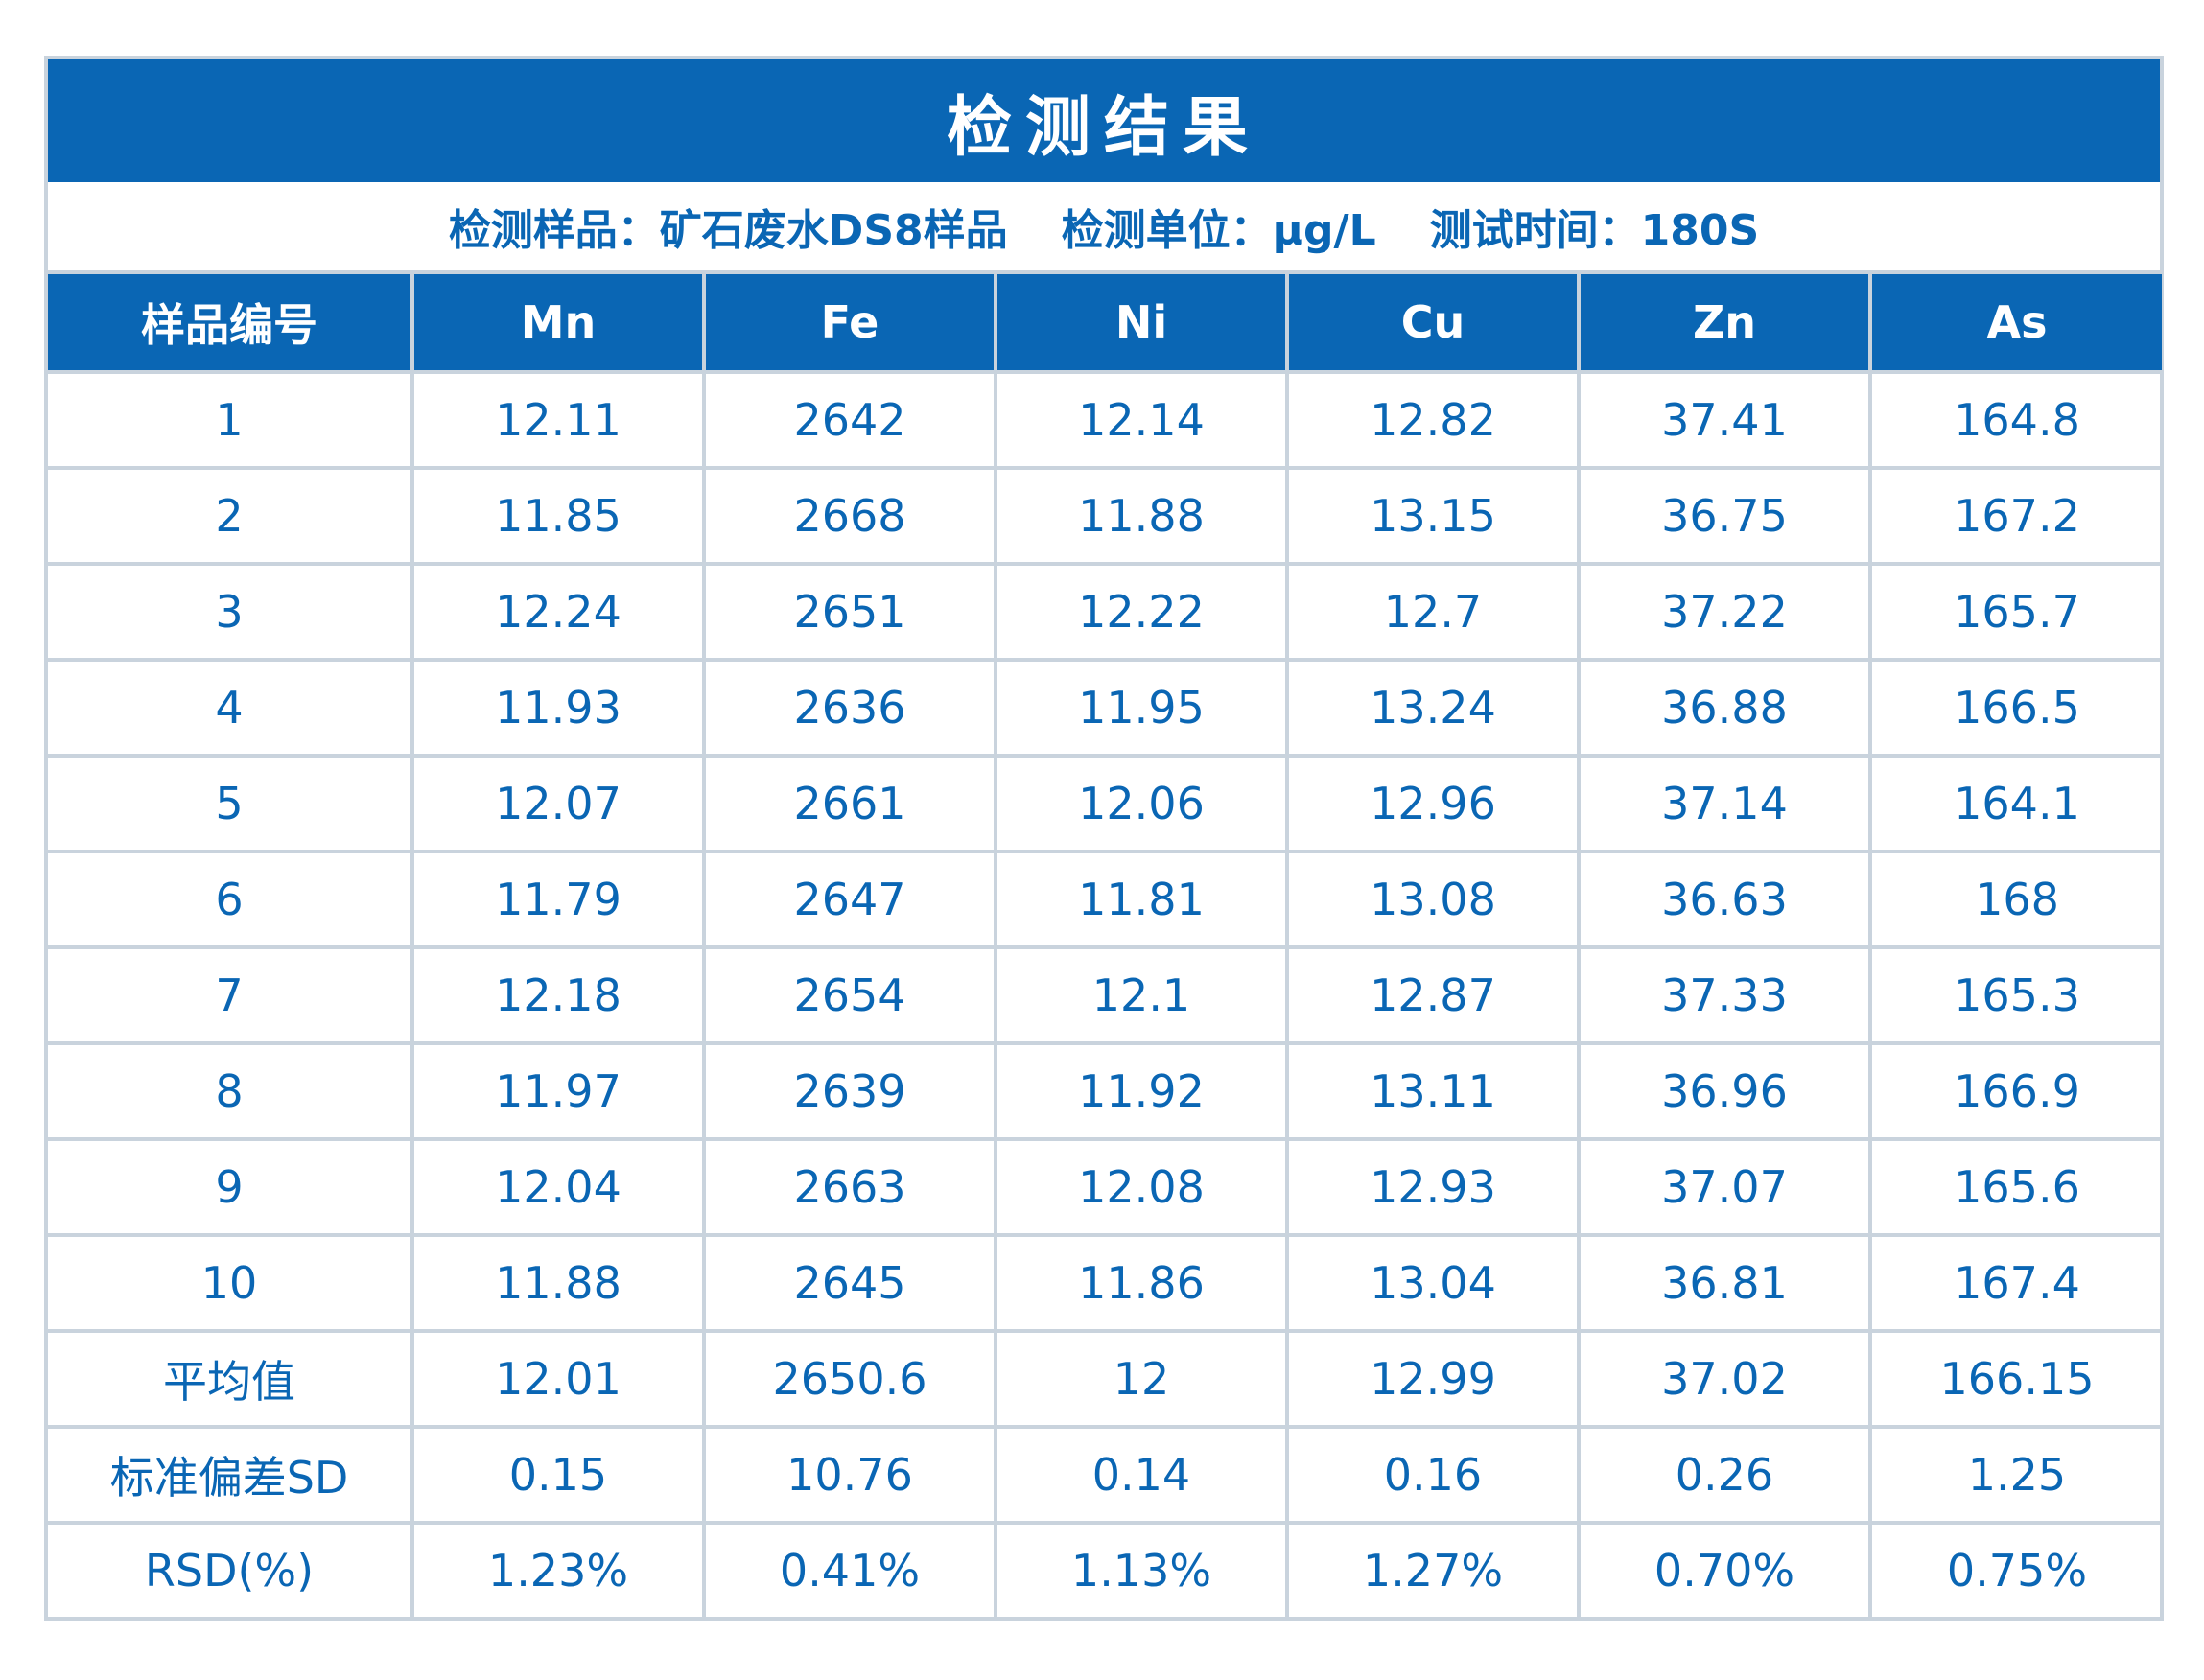 The width and height of the screenshot is (2204, 1680). What do you see at coordinates (1434, 709) in the screenshot?
I see `value-cell: 13.24` at bounding box center [1434, 709].